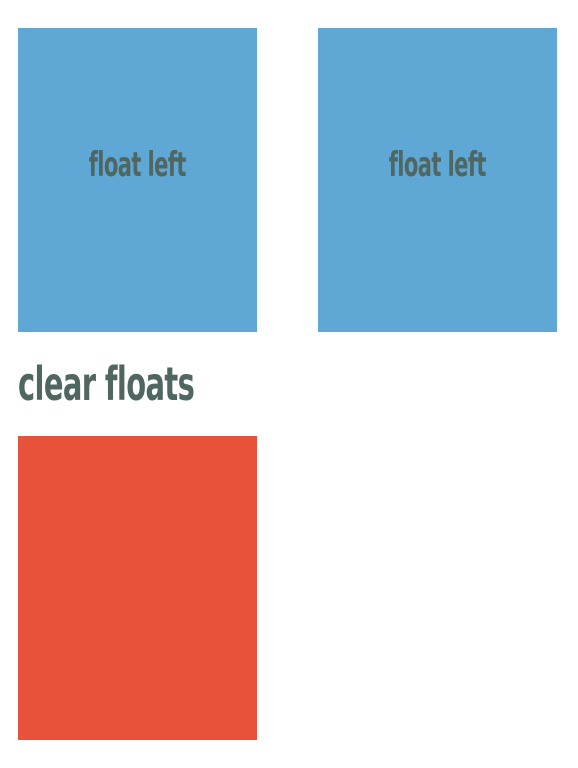 Image resolution: width=578 pixels, height=768 pixels. What do you see at coordinates (437, 165) in the screenshot?
I see `float-box-2-label: float left` at bounding box center [437, 165].